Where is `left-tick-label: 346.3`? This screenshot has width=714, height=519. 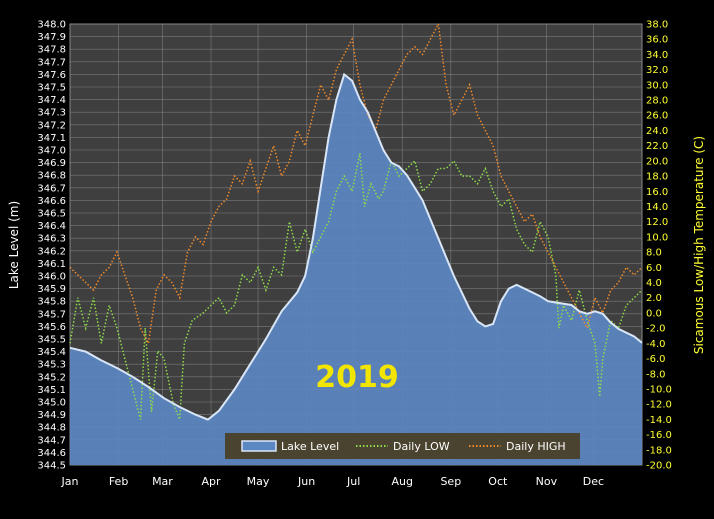
left-tick-label: 346.3 is located at coordinates (51, 239).